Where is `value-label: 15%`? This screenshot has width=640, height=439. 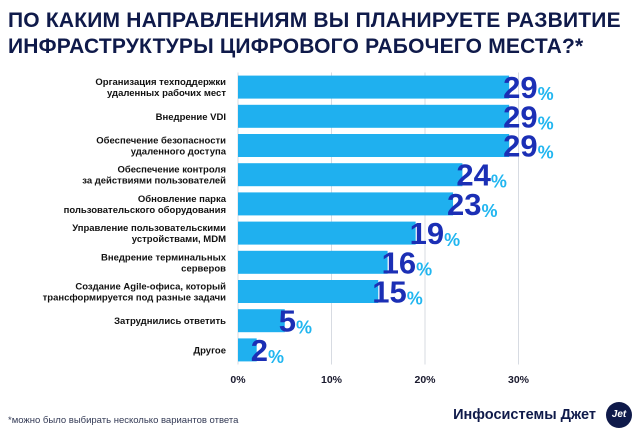
value-label: 15% is located at coordinates (397, 292).